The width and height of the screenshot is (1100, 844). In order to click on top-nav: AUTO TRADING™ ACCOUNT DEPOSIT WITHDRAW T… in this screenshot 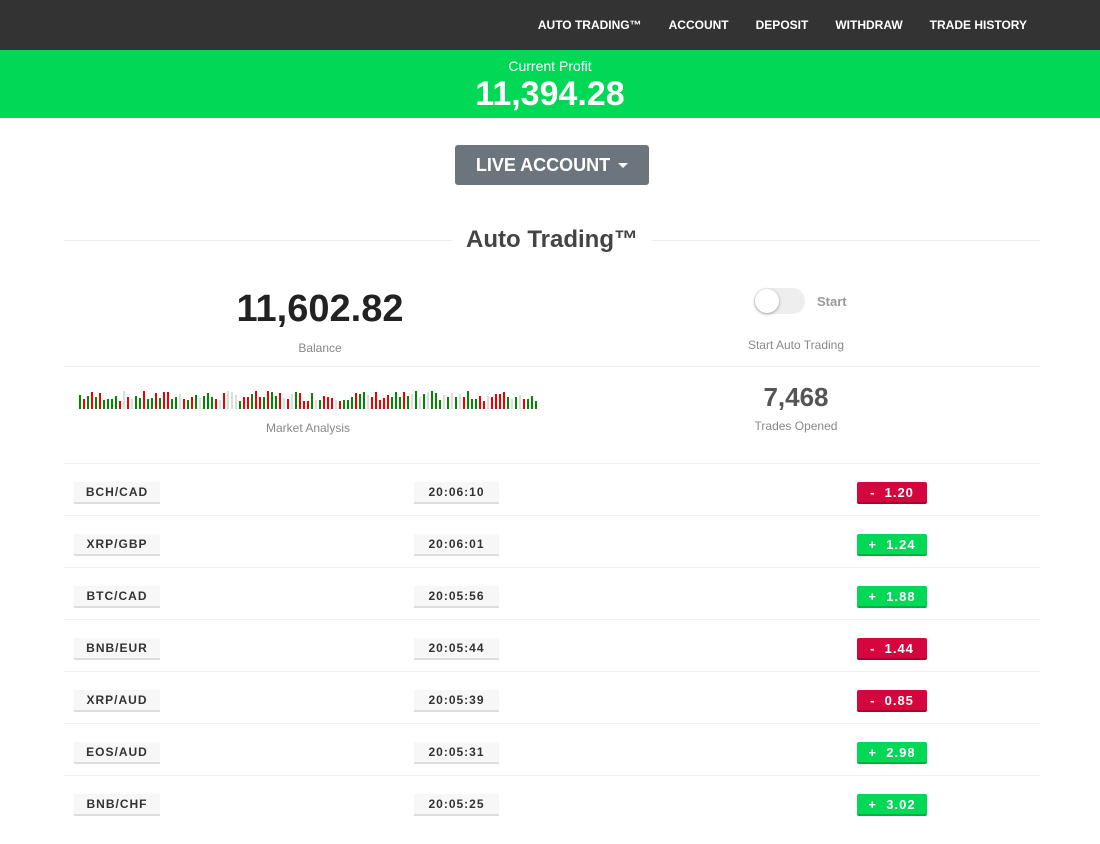, I will do `click(550, 25)`.